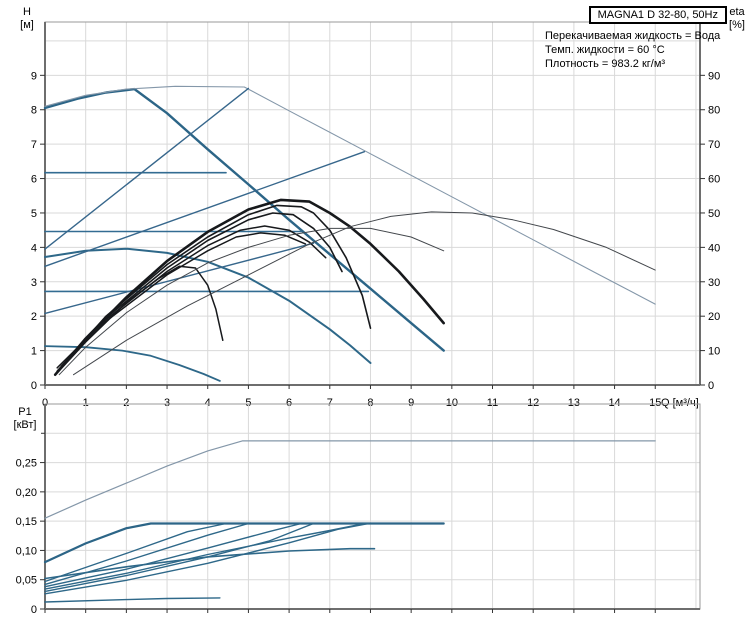 The image size is (752, 621). I want to click on eta-axis-label: eta [%], so click(737, 19).